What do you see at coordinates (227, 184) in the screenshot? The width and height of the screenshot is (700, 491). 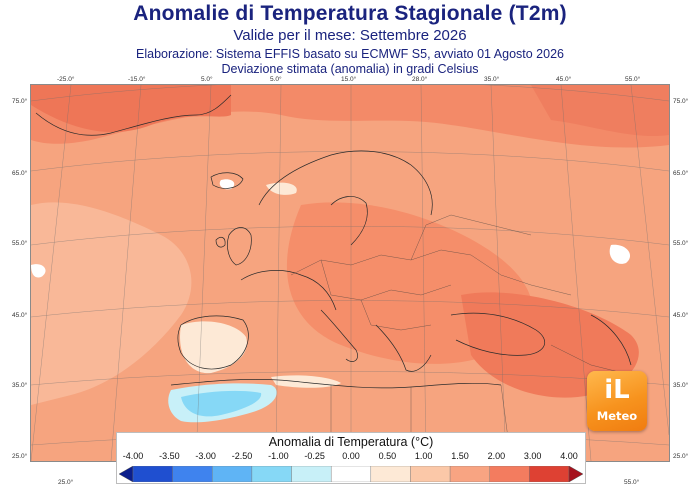 I see `iceland-white-patch` at bounding box center [227, 184].